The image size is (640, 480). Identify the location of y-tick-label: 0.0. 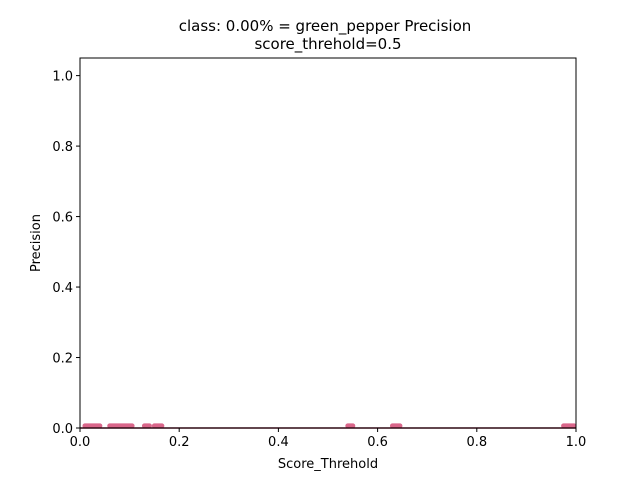
(62, 429).